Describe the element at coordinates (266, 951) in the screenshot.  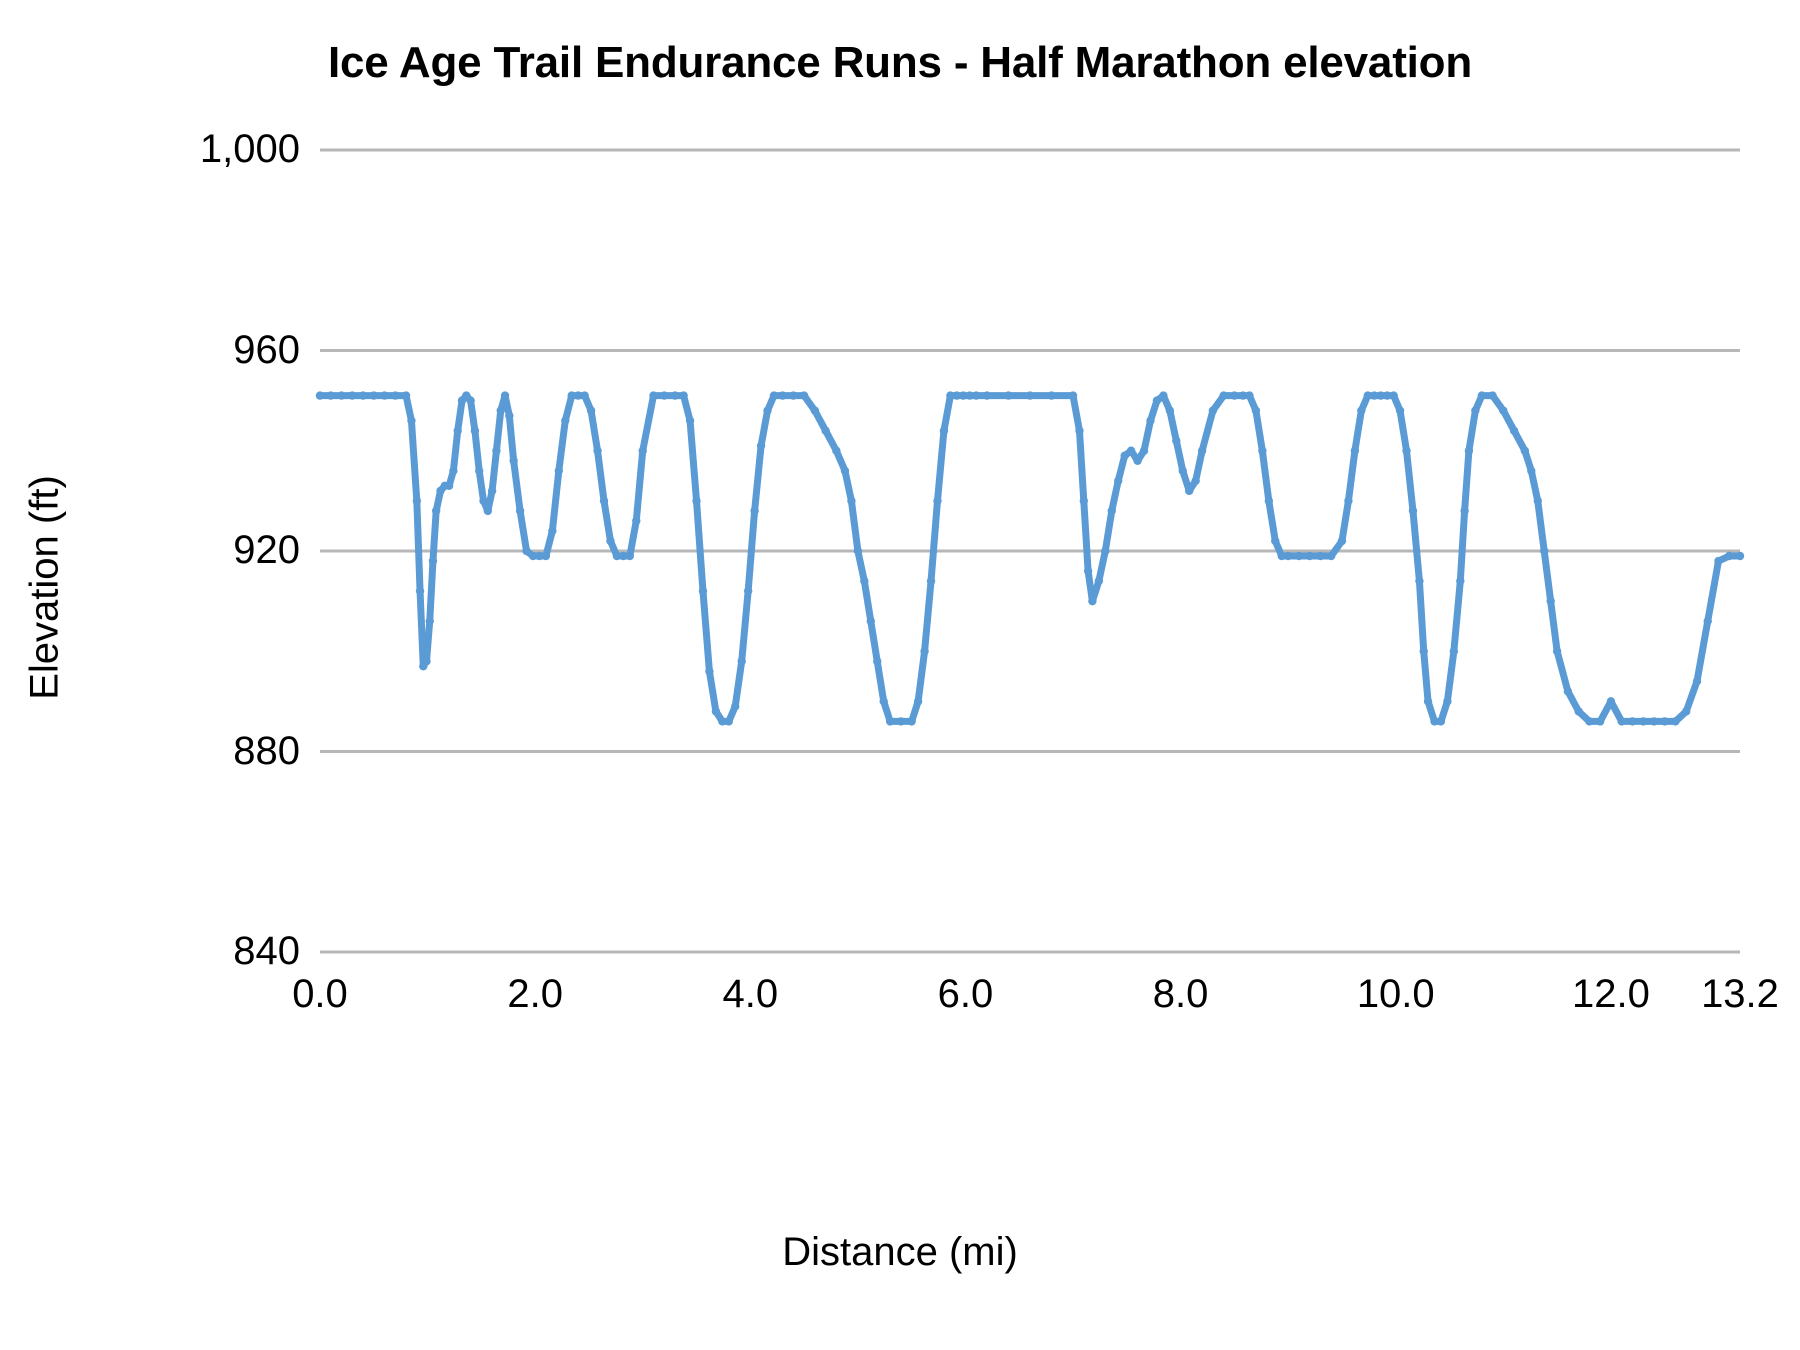
I see `y-axis-tick-label: 840` at that location.